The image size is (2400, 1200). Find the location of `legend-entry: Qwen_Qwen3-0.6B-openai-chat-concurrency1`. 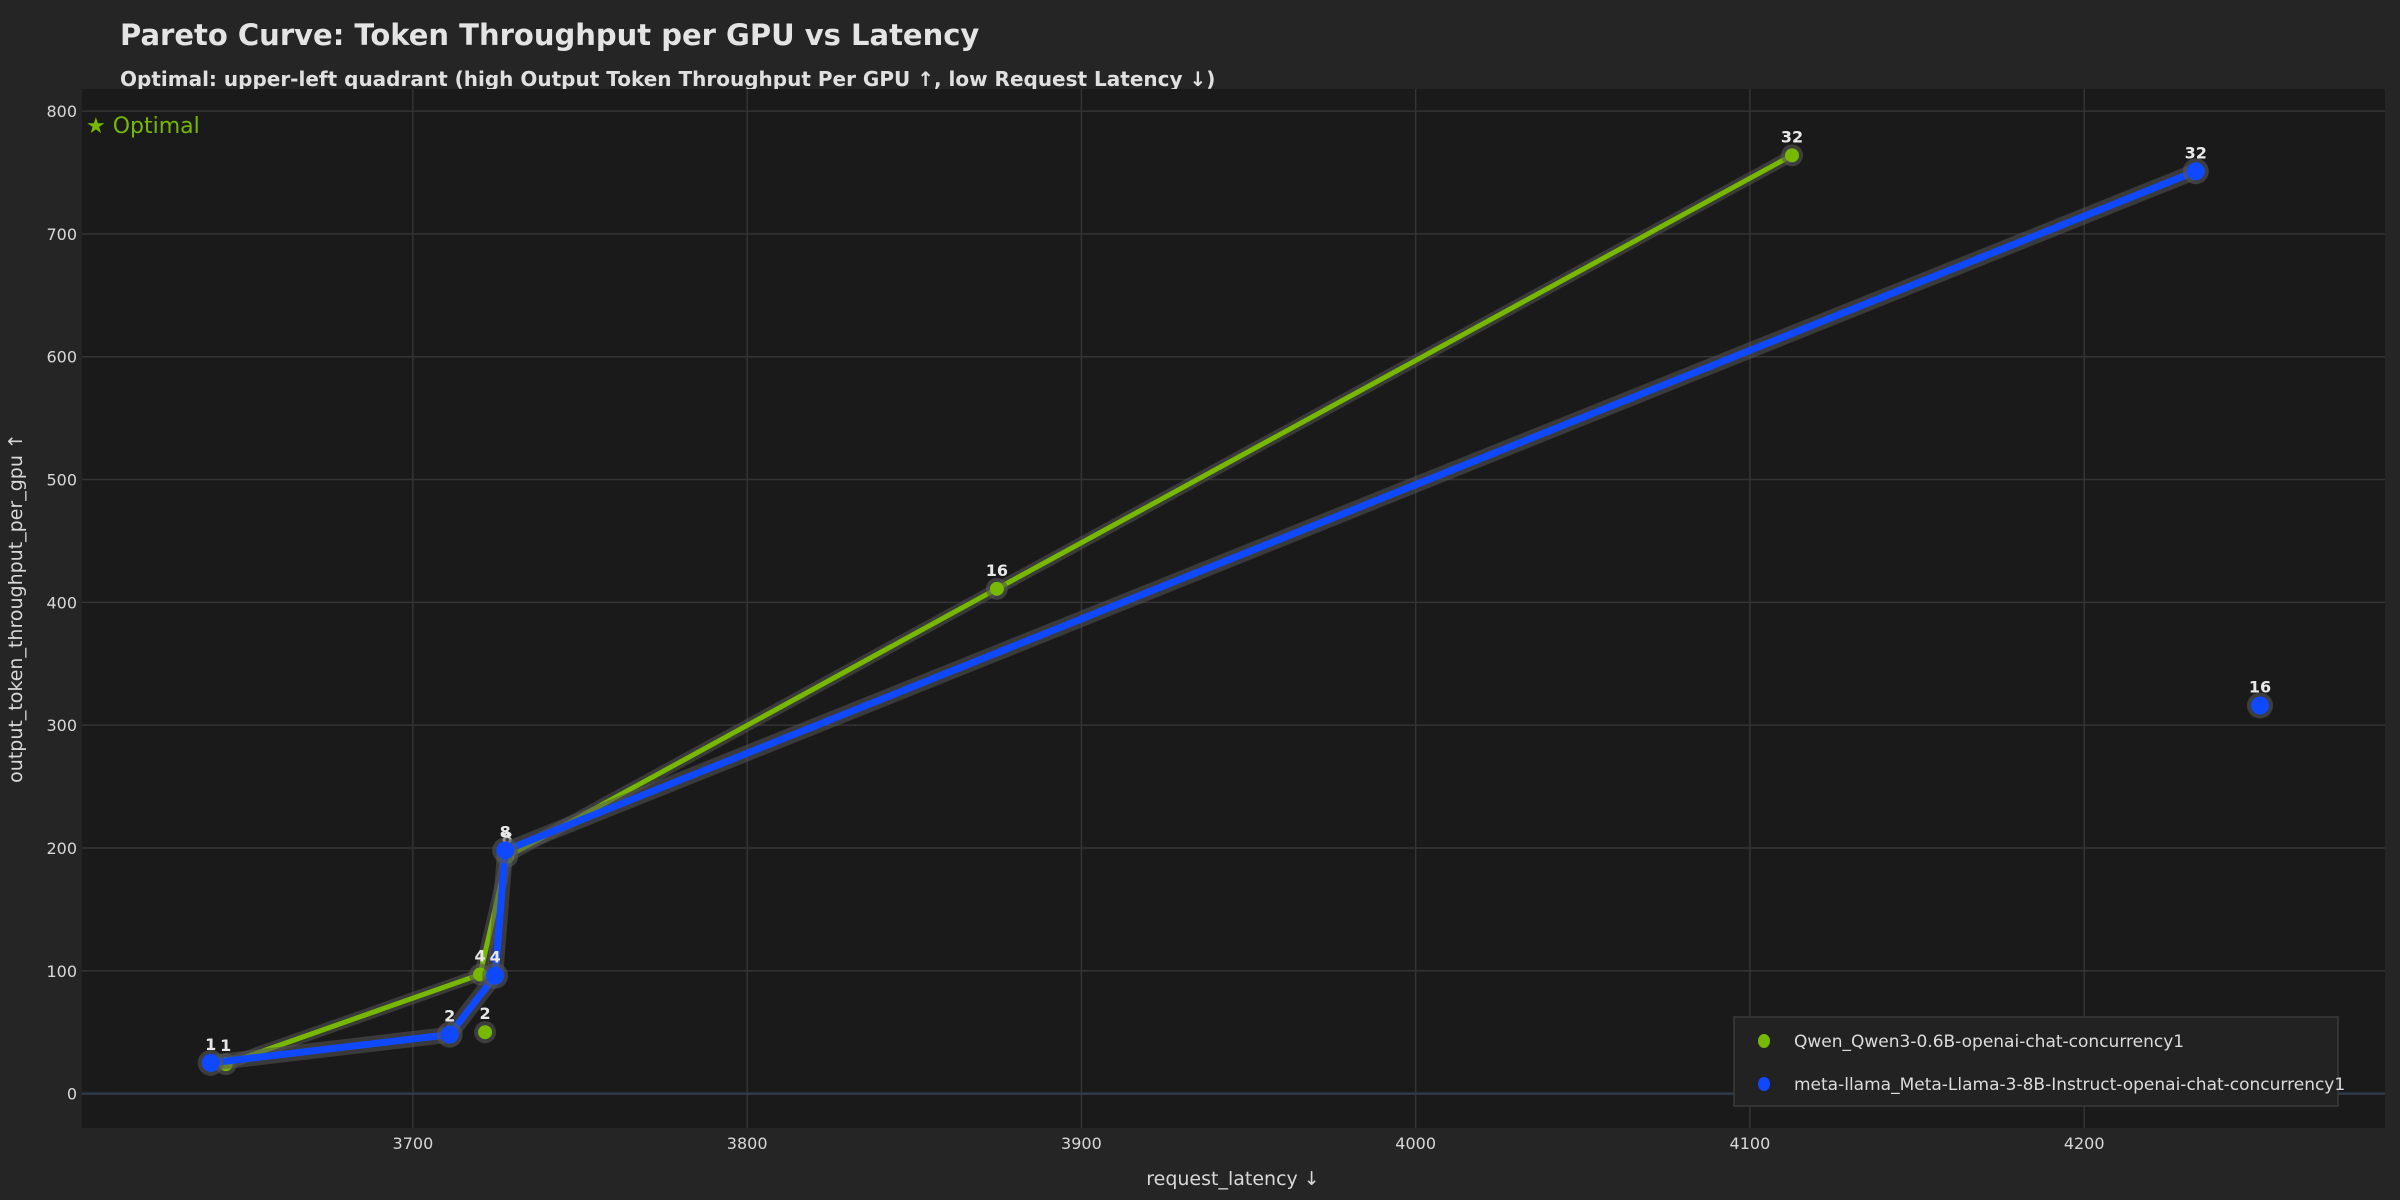

legend-entry: Qwen_Qwen3-0.6B-openai-chat-concurrency1 is located at coordinates (1989, 1042).